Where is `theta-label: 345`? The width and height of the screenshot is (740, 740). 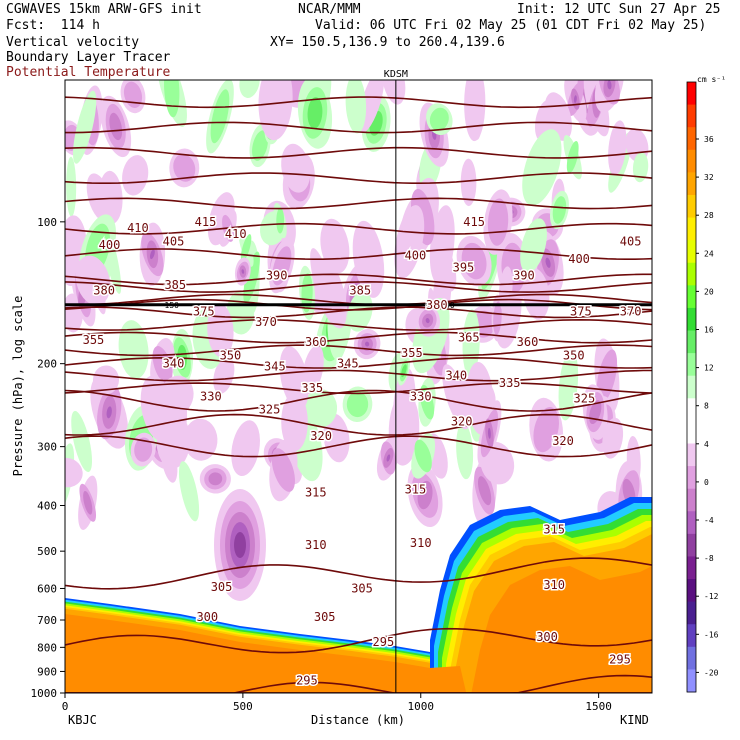
theta-label: 345 is located at coordinates (275, 367).